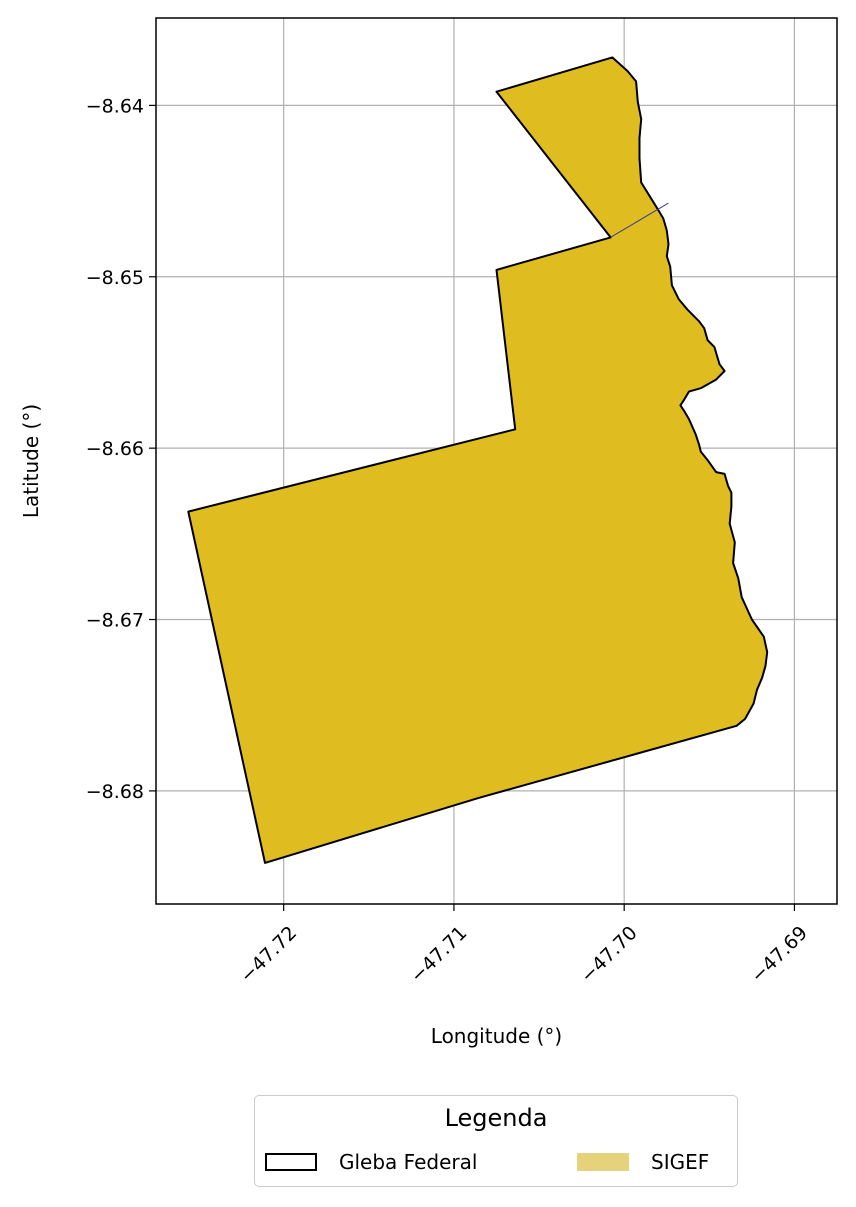 This screenshot has width=856, height=1207. Describe the element at coordinates (496, 1036) in the screenshot. I see `x-axis-label: Longitude (°)` at that location.